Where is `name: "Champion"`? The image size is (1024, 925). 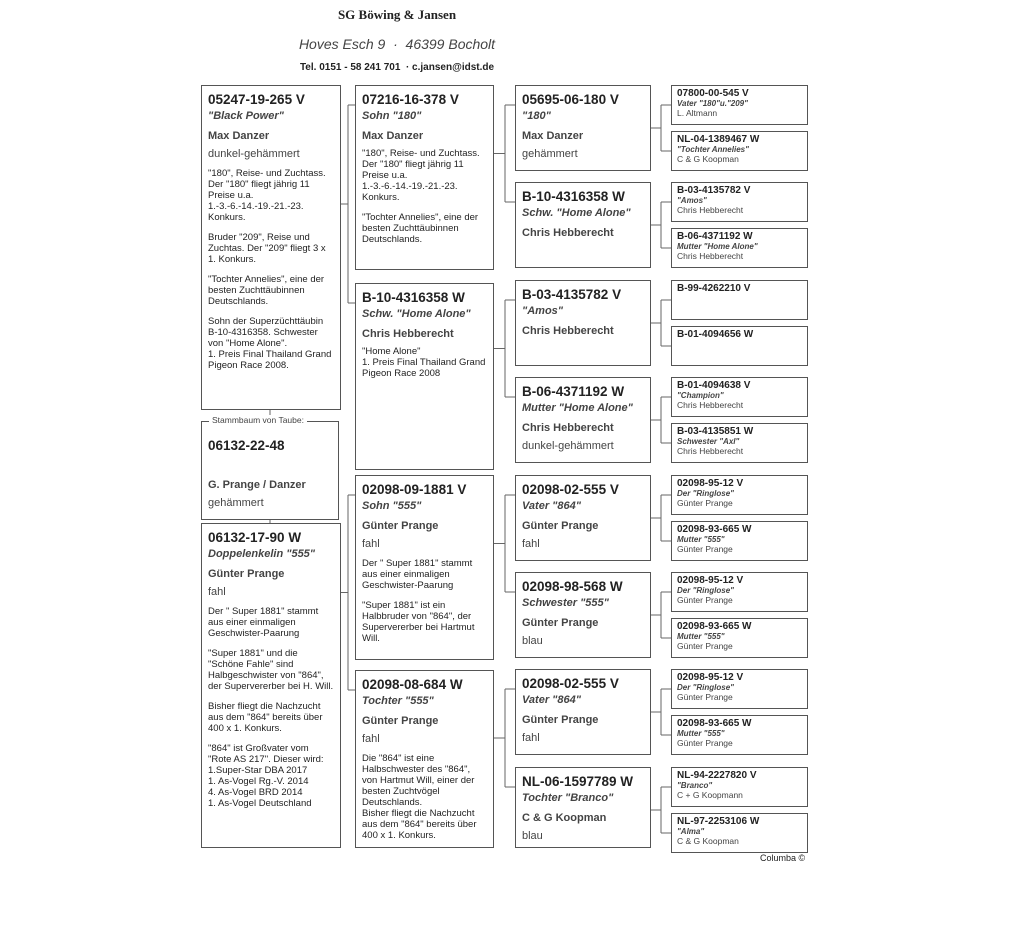
name: "Champion" is located at coordinates (700, 395).